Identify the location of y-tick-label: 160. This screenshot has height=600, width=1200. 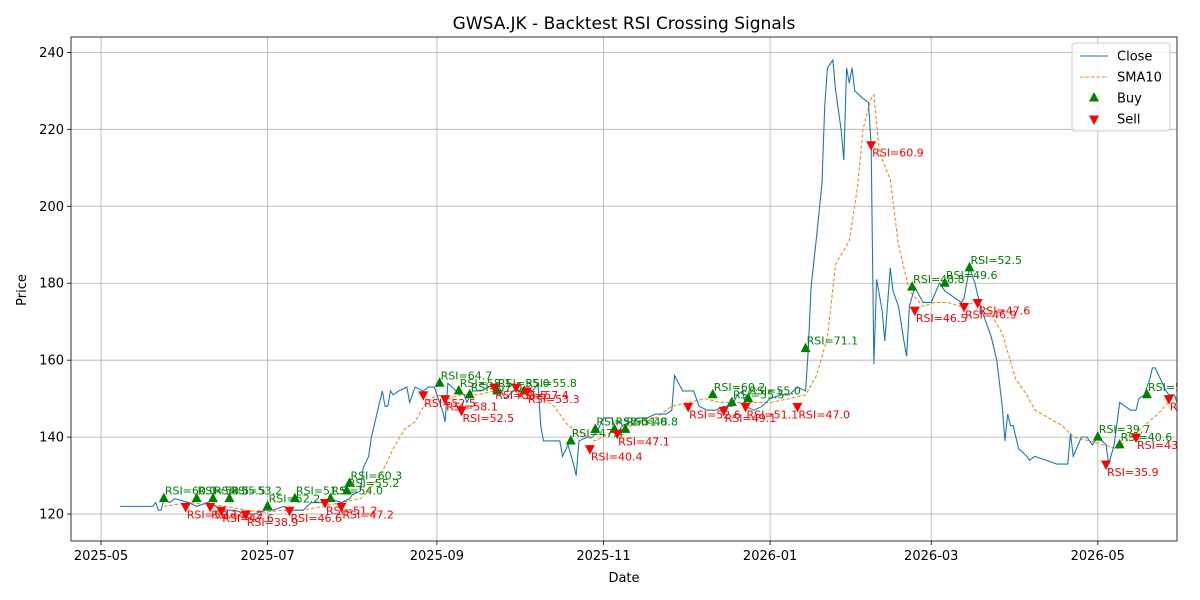
(51, 361).